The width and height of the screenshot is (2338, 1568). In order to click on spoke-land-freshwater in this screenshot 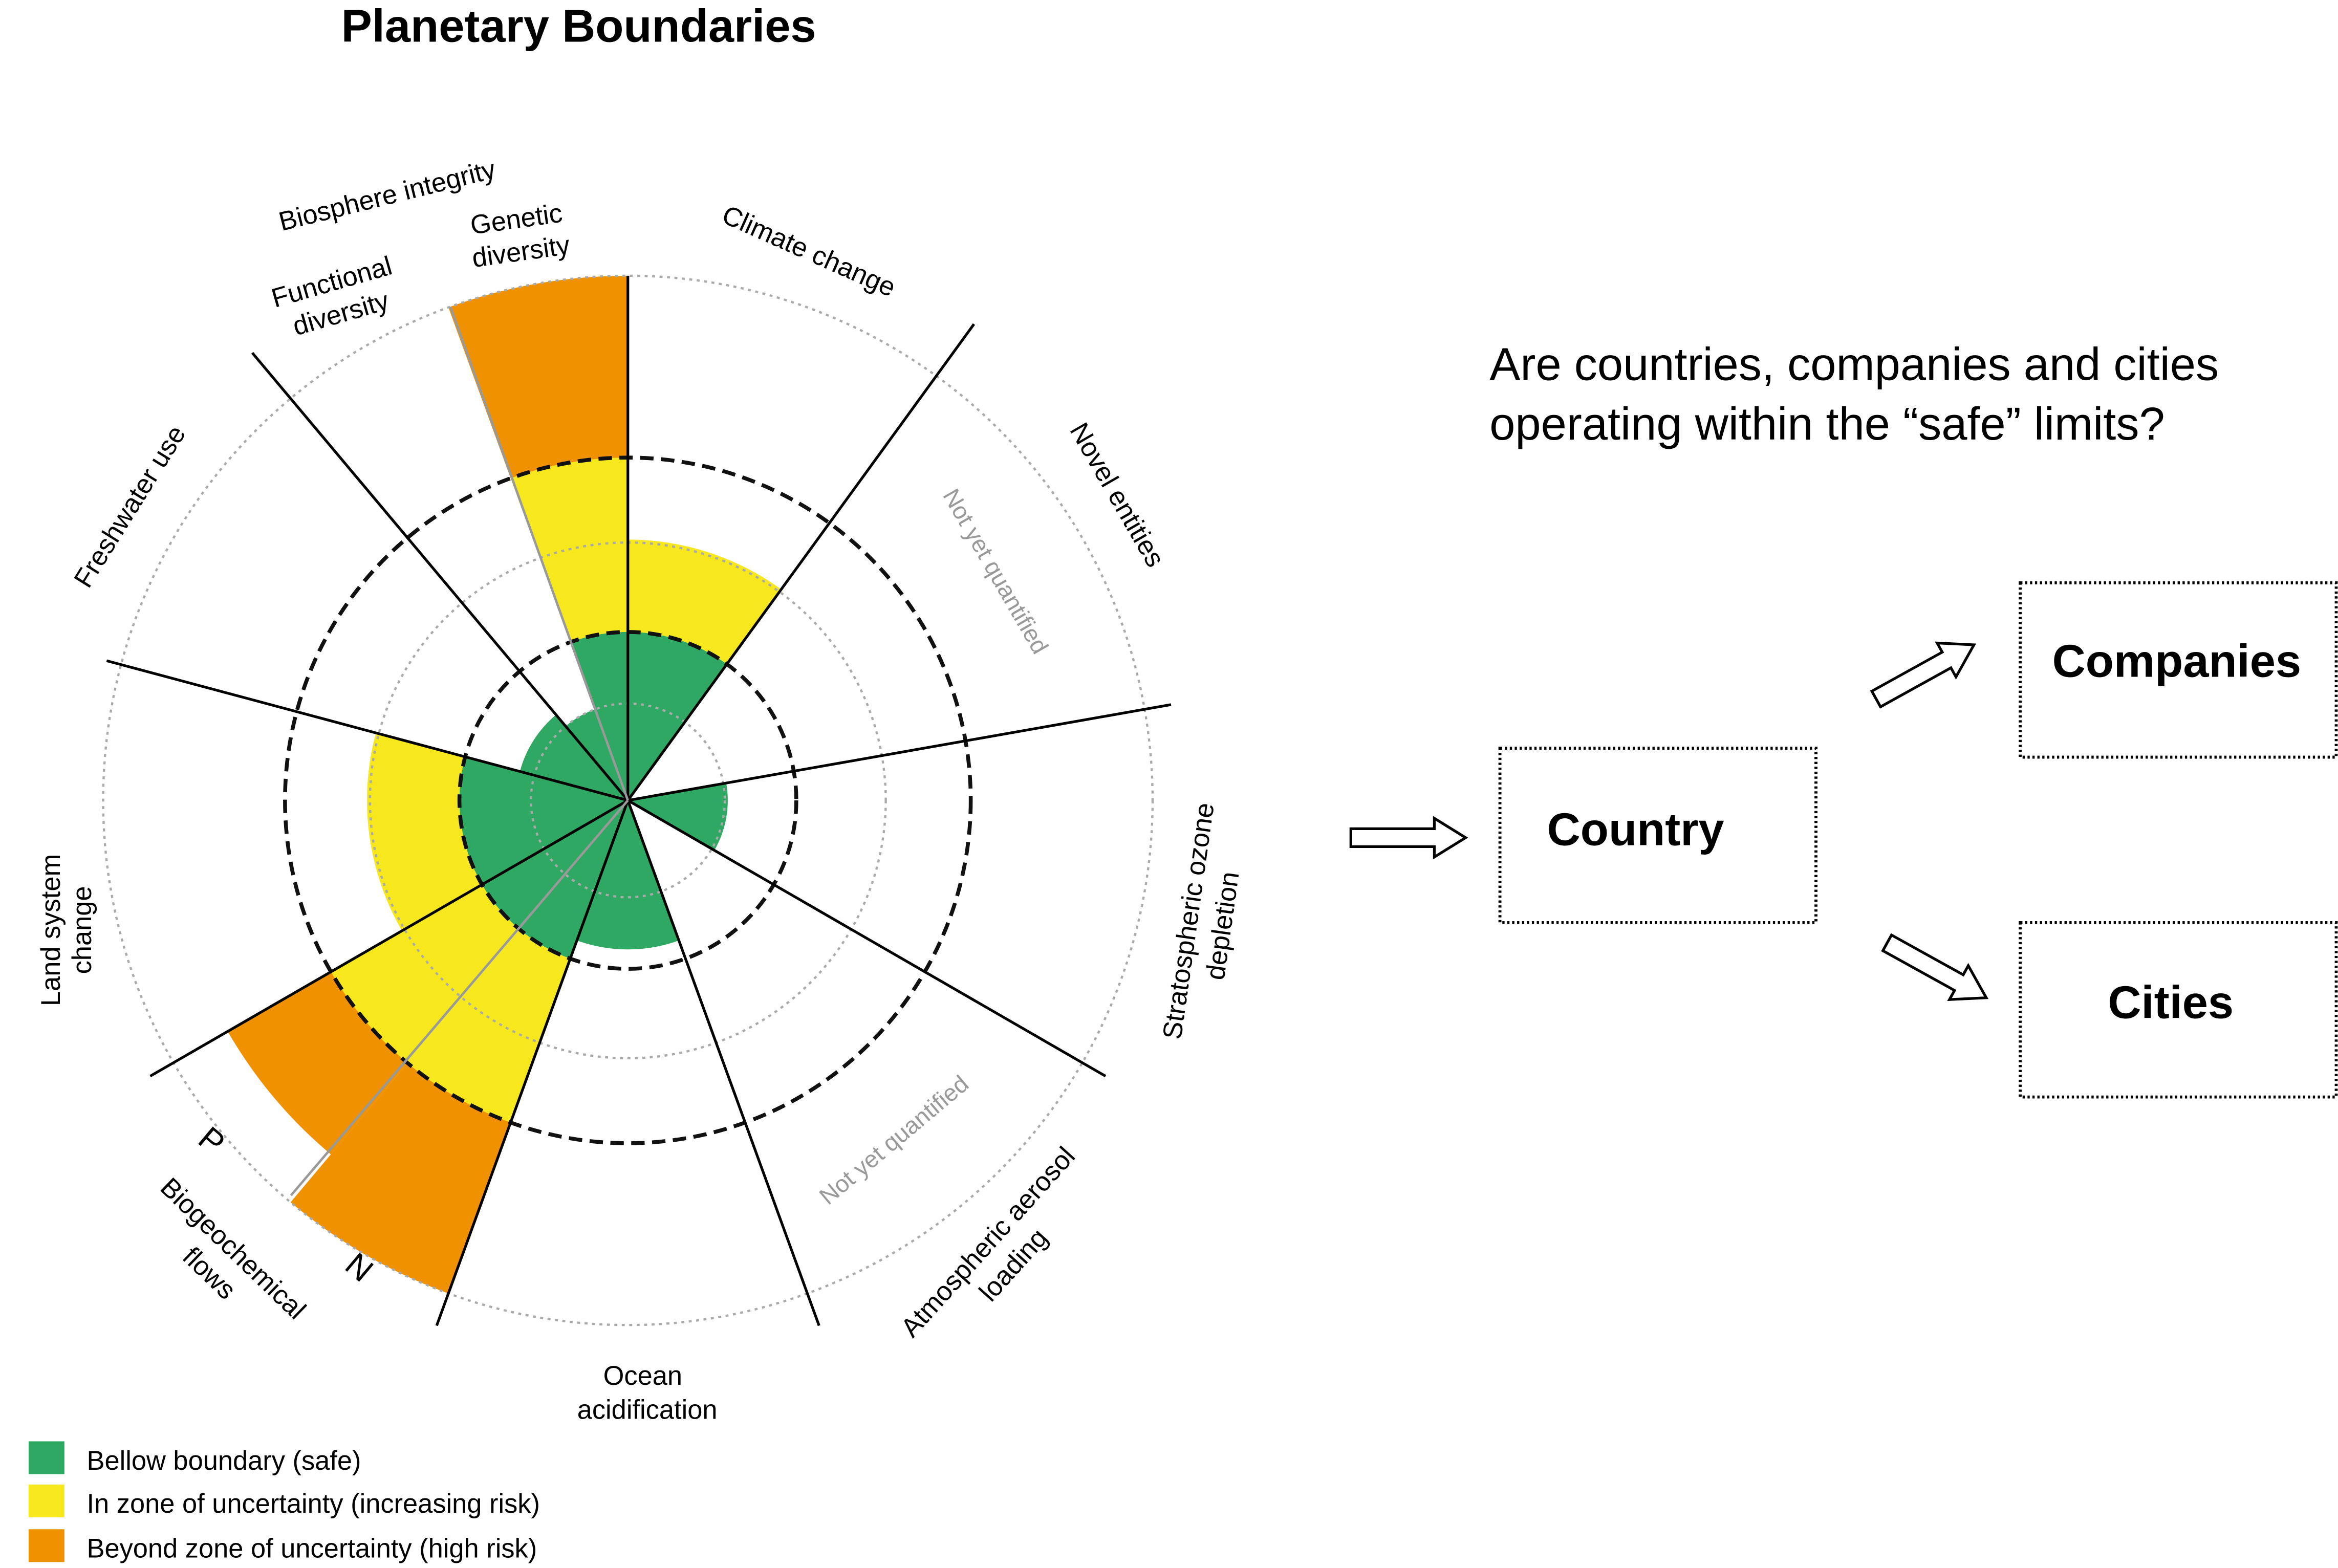, I will do `click(367, 730)`.